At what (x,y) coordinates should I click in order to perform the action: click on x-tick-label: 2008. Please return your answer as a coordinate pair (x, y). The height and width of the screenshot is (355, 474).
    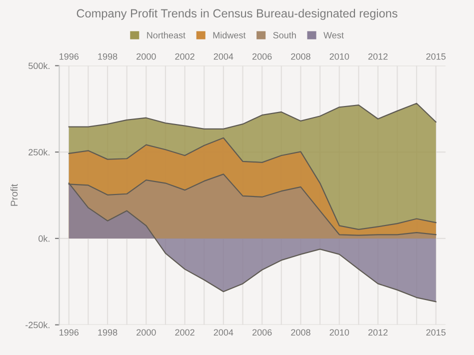
    Looking at the image, I should click on (300, 332).